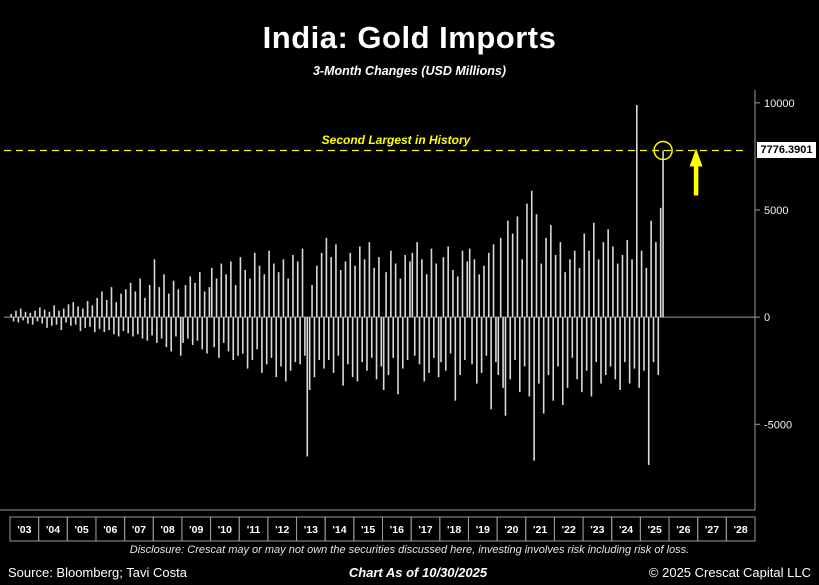  Describe the element at coordinates (511, 530) in the screenshot. I see `year-label: '20` at that location.